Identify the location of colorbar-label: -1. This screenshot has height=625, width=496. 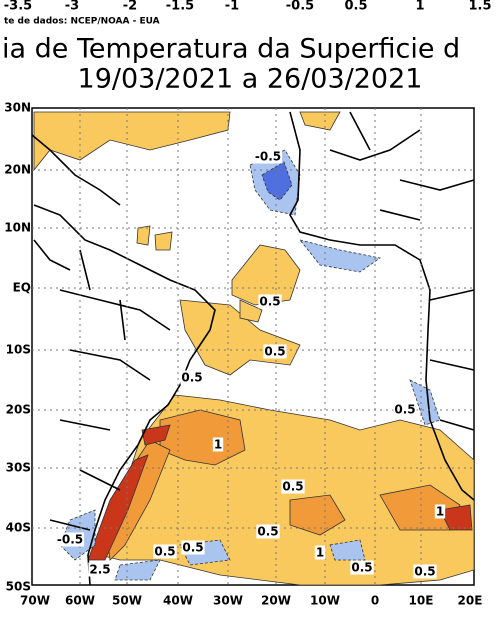
(232, 7).